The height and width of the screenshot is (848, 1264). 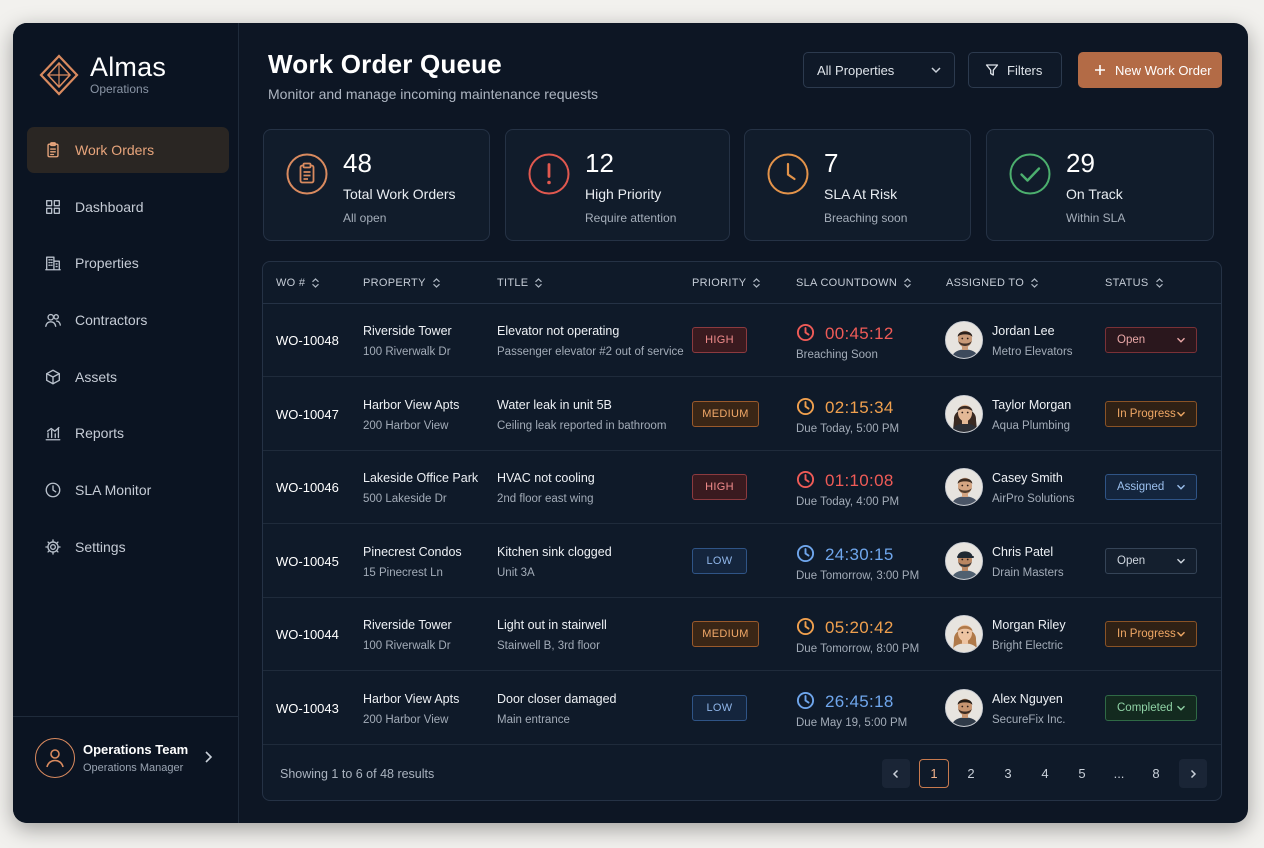 What do you see at coordinates (1030, 174) in the screenshot?
I see `check-circle-icon` at bounding box center [1030, 174].